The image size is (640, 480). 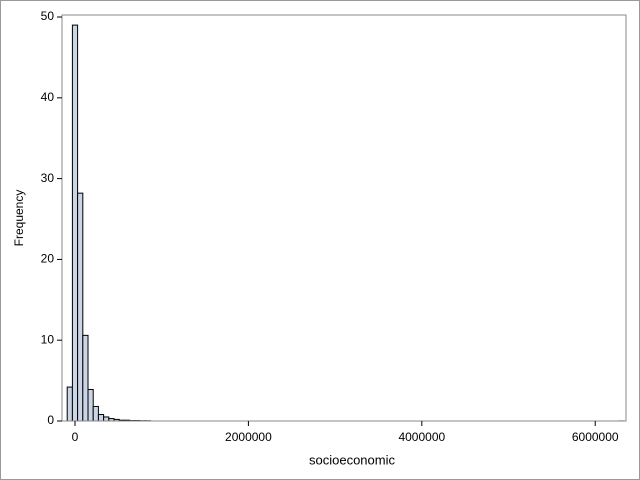 I want to click on x-tick-label: 0, so click(x=75, y=437).